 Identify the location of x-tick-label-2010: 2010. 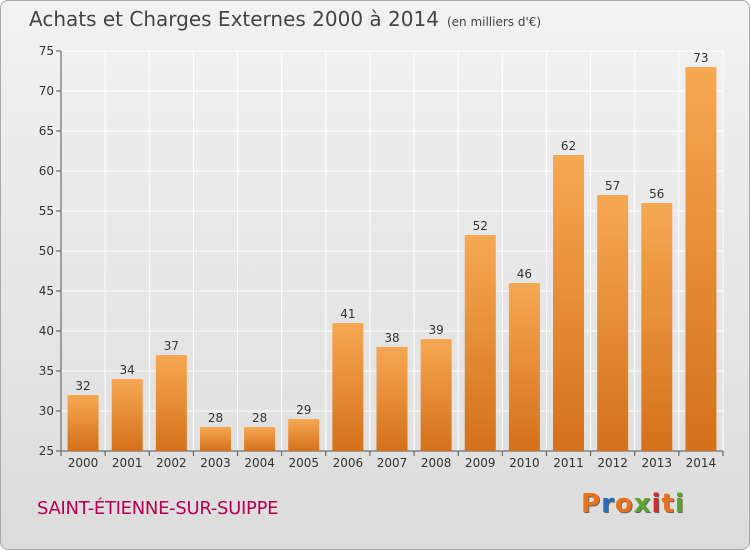
(524, 463).